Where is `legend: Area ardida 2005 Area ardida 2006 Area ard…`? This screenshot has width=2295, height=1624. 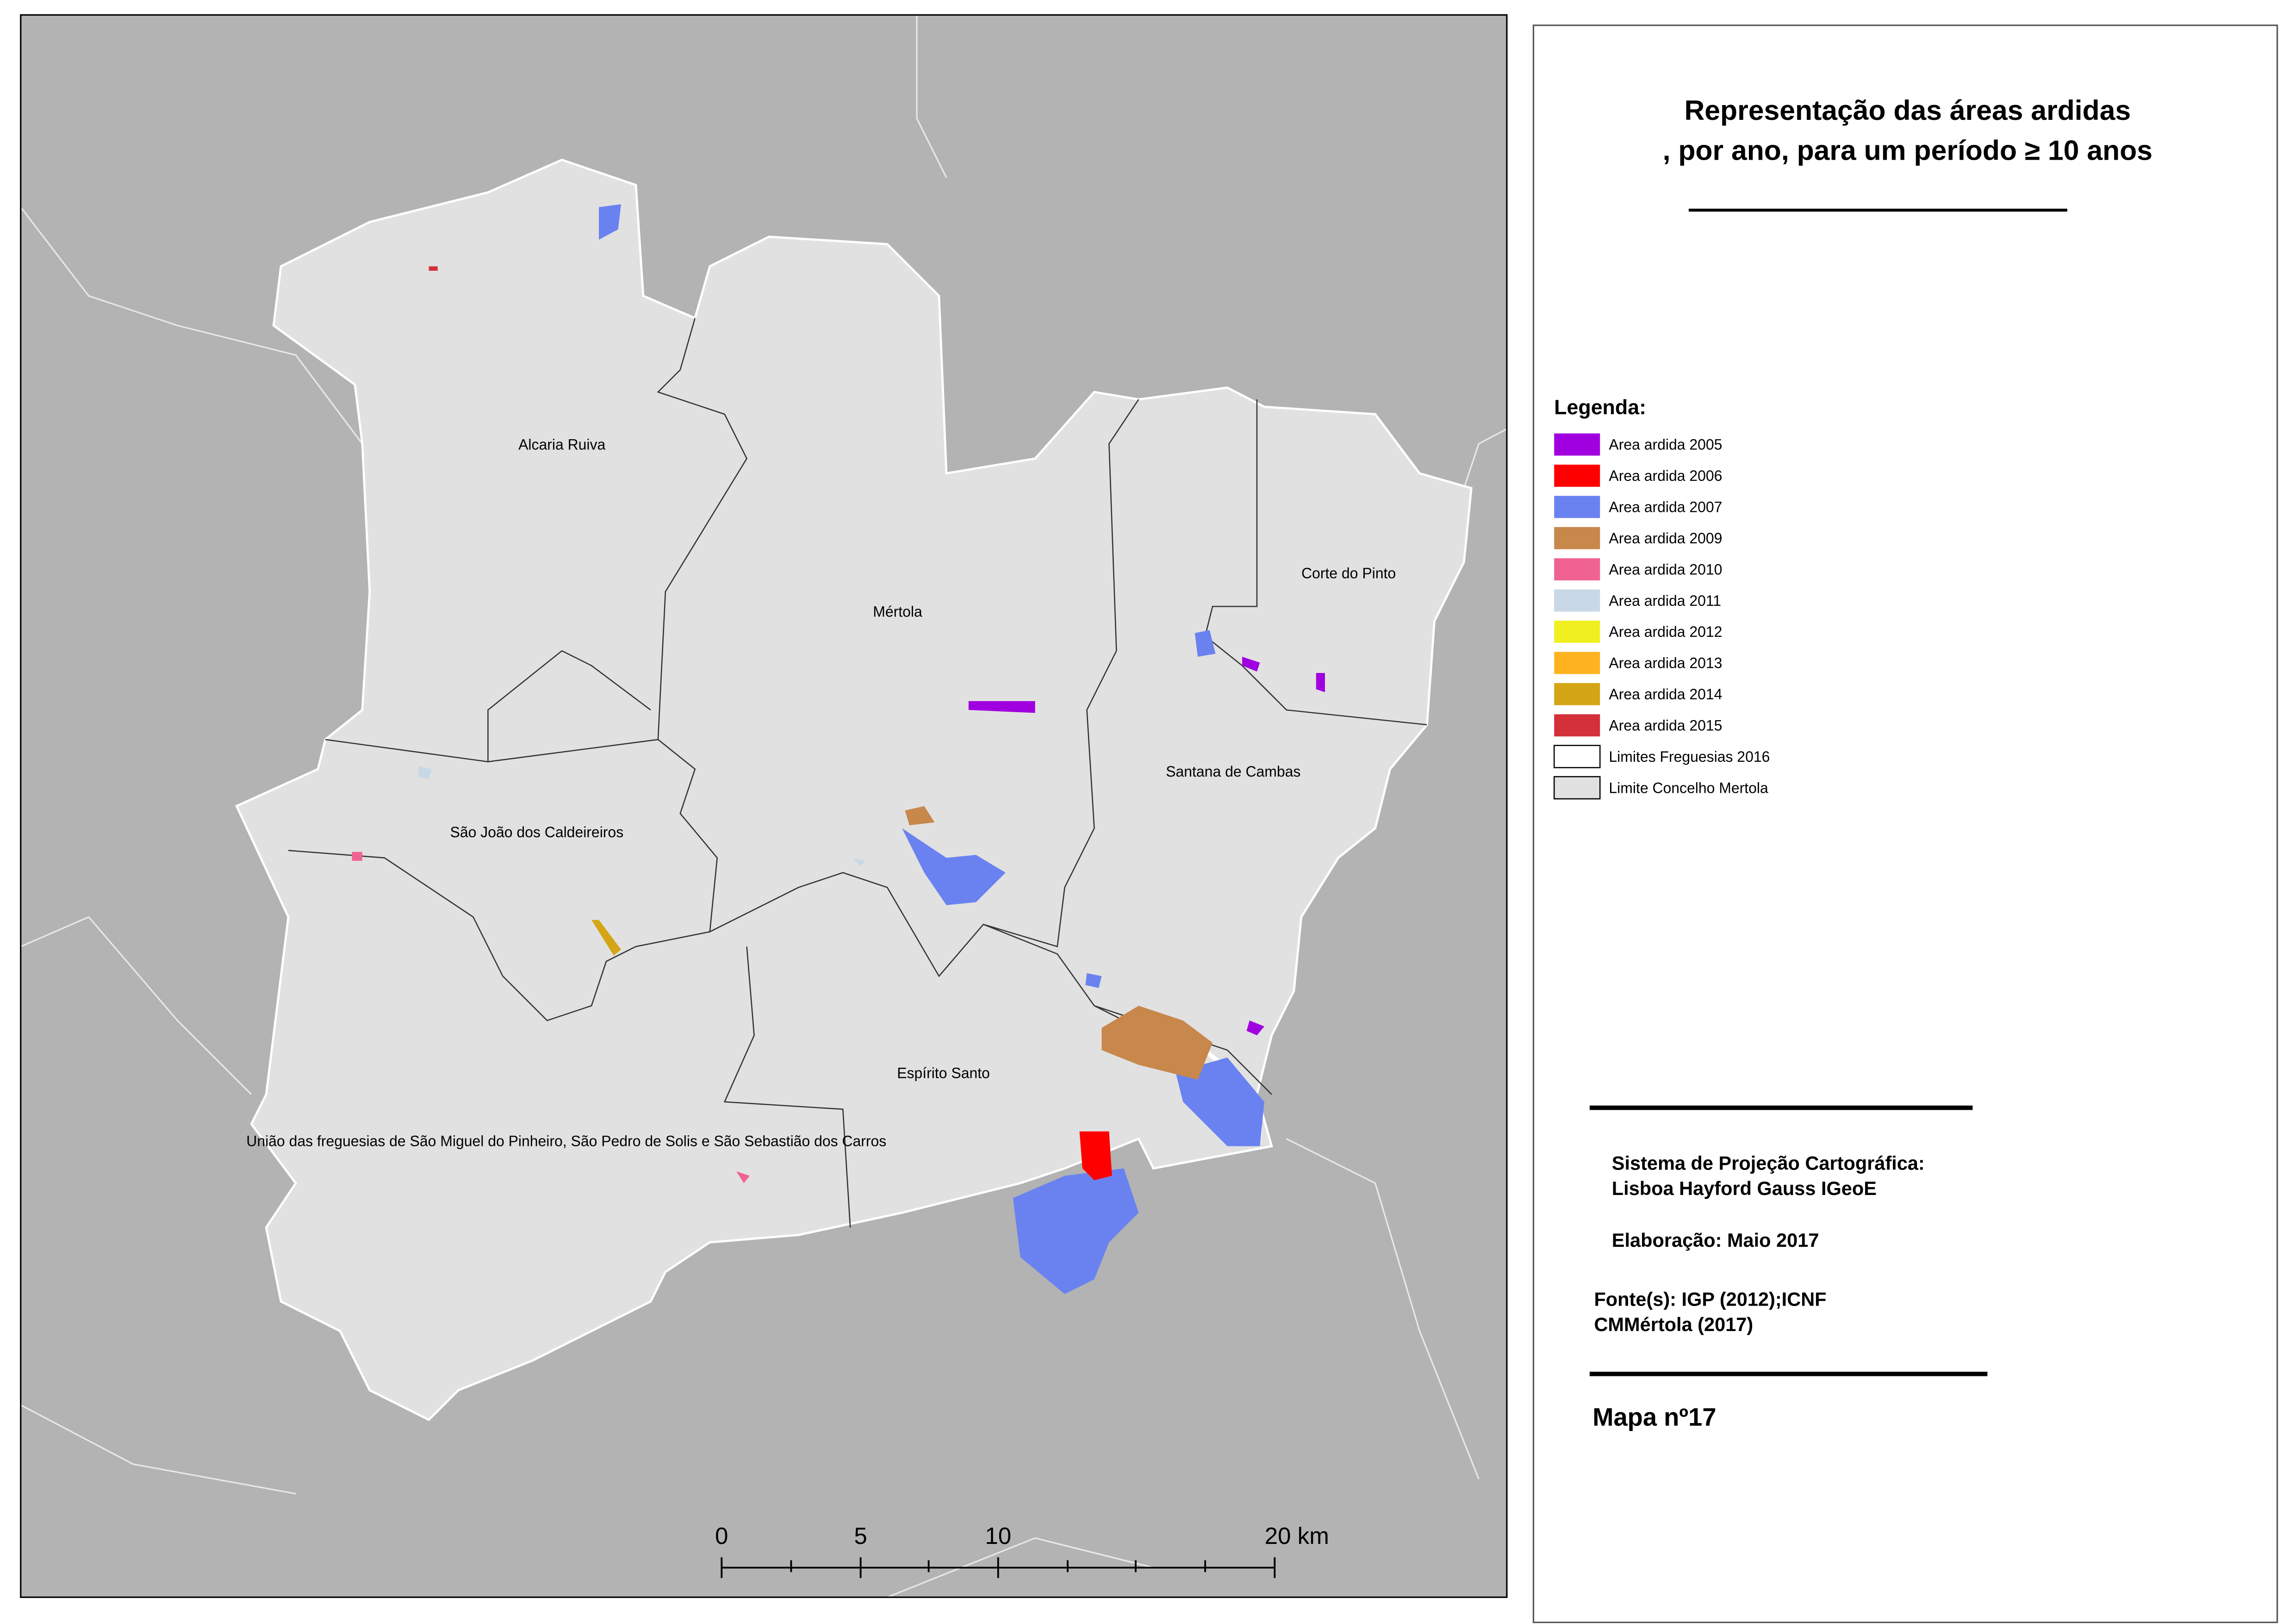
legend: Area ardida 2005 Area ardida 2006 Area ard… is located at coordinates (1661, 616).